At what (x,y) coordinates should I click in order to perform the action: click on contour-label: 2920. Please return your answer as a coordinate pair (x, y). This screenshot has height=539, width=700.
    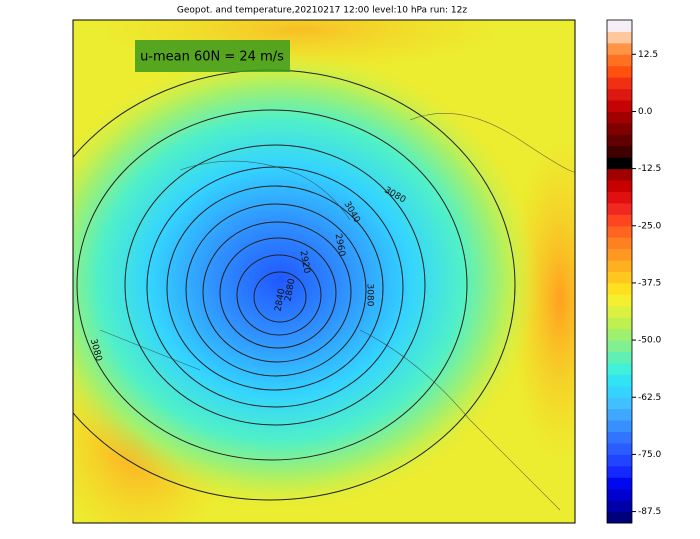
    Looking at the image, I should click on (305, 262).